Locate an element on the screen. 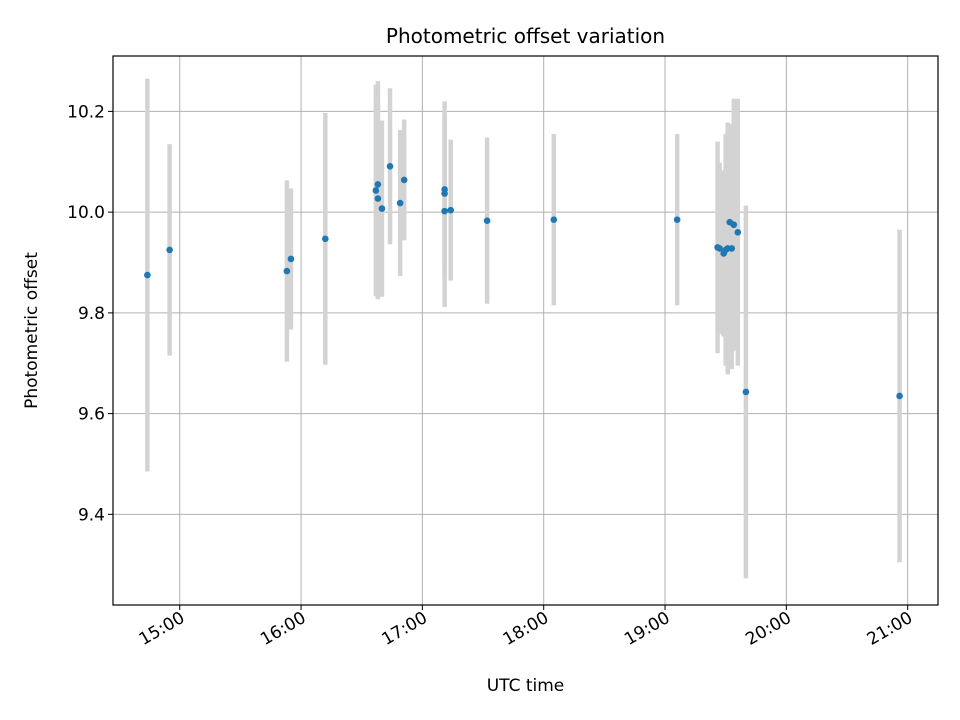 The height and width of the screenshot is (720, 960). y-tick-label: 9.4 is located at coordinates (91, 515).